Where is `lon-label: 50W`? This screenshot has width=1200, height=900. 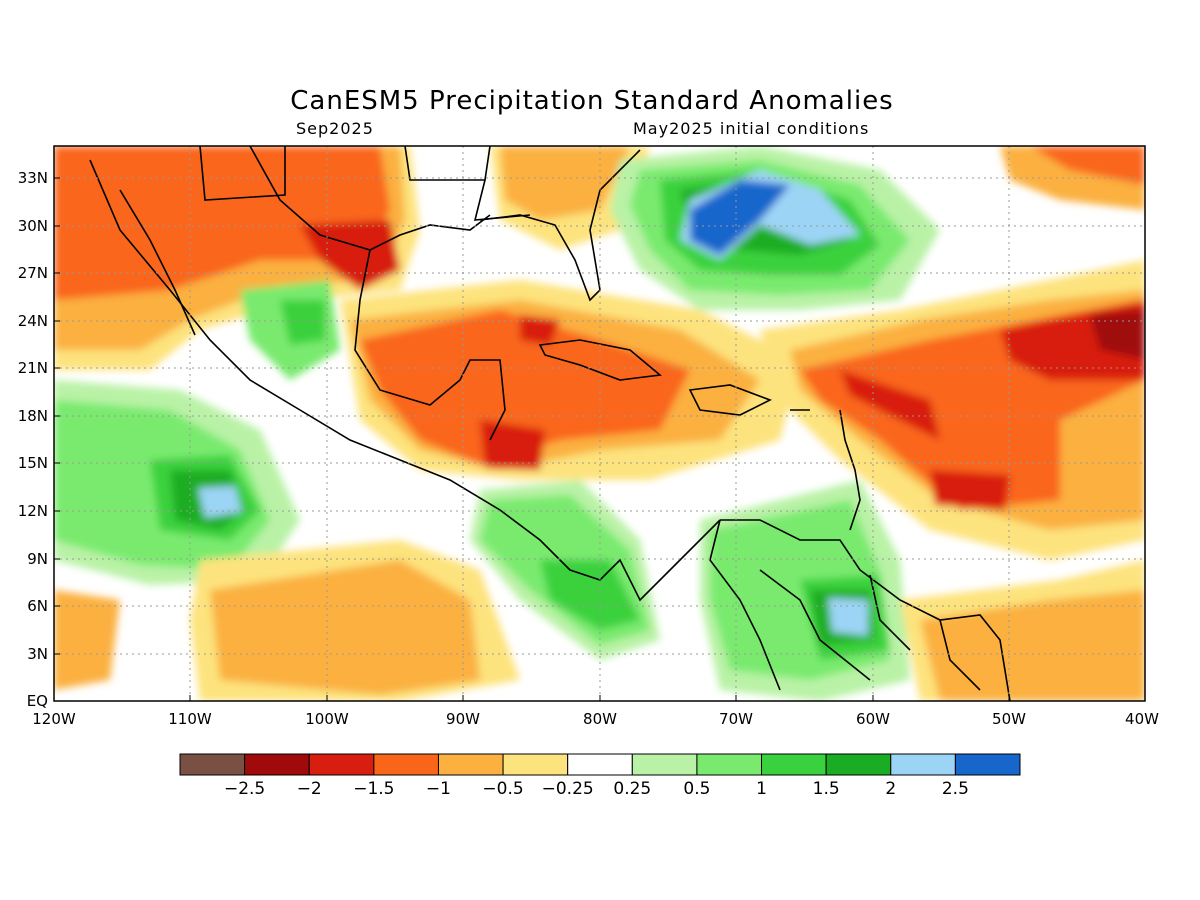 lon-label: 50W is located at coordinates (1009, 719).